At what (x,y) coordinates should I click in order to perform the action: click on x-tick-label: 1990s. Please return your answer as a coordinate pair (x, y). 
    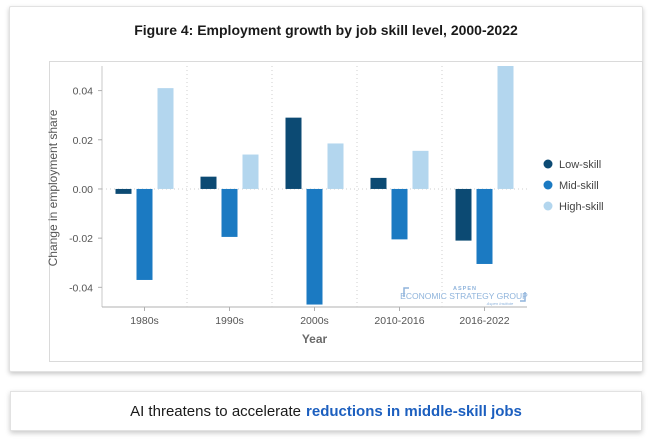
    Looking at the image, I should click on (229, 321).